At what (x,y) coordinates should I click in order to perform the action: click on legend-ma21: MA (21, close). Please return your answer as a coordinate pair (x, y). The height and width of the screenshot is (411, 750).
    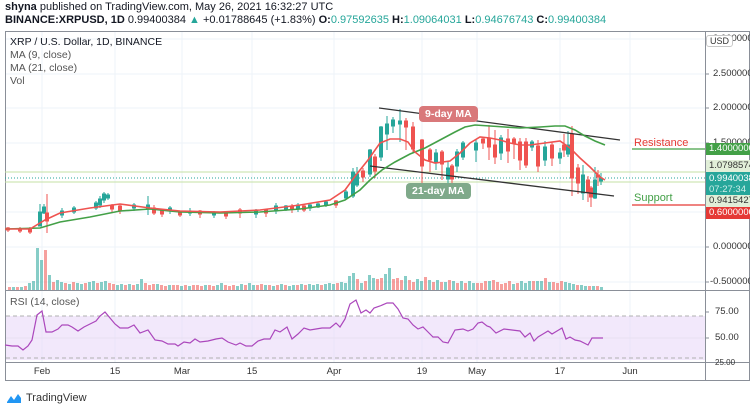
    Looking at the image, I should click on (44, 68).